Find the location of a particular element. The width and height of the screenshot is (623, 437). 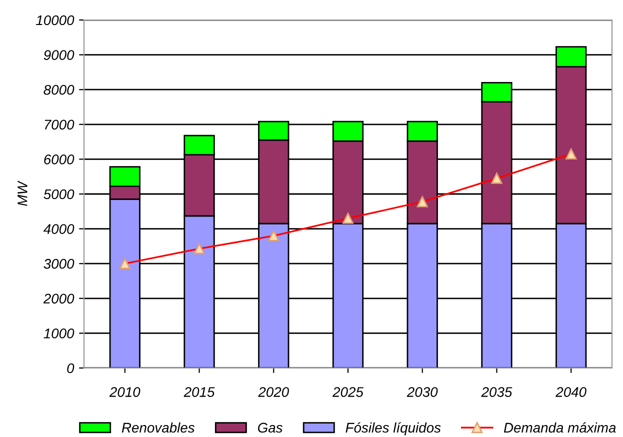

legend-label: Gas is located at coordinates (270, 427).